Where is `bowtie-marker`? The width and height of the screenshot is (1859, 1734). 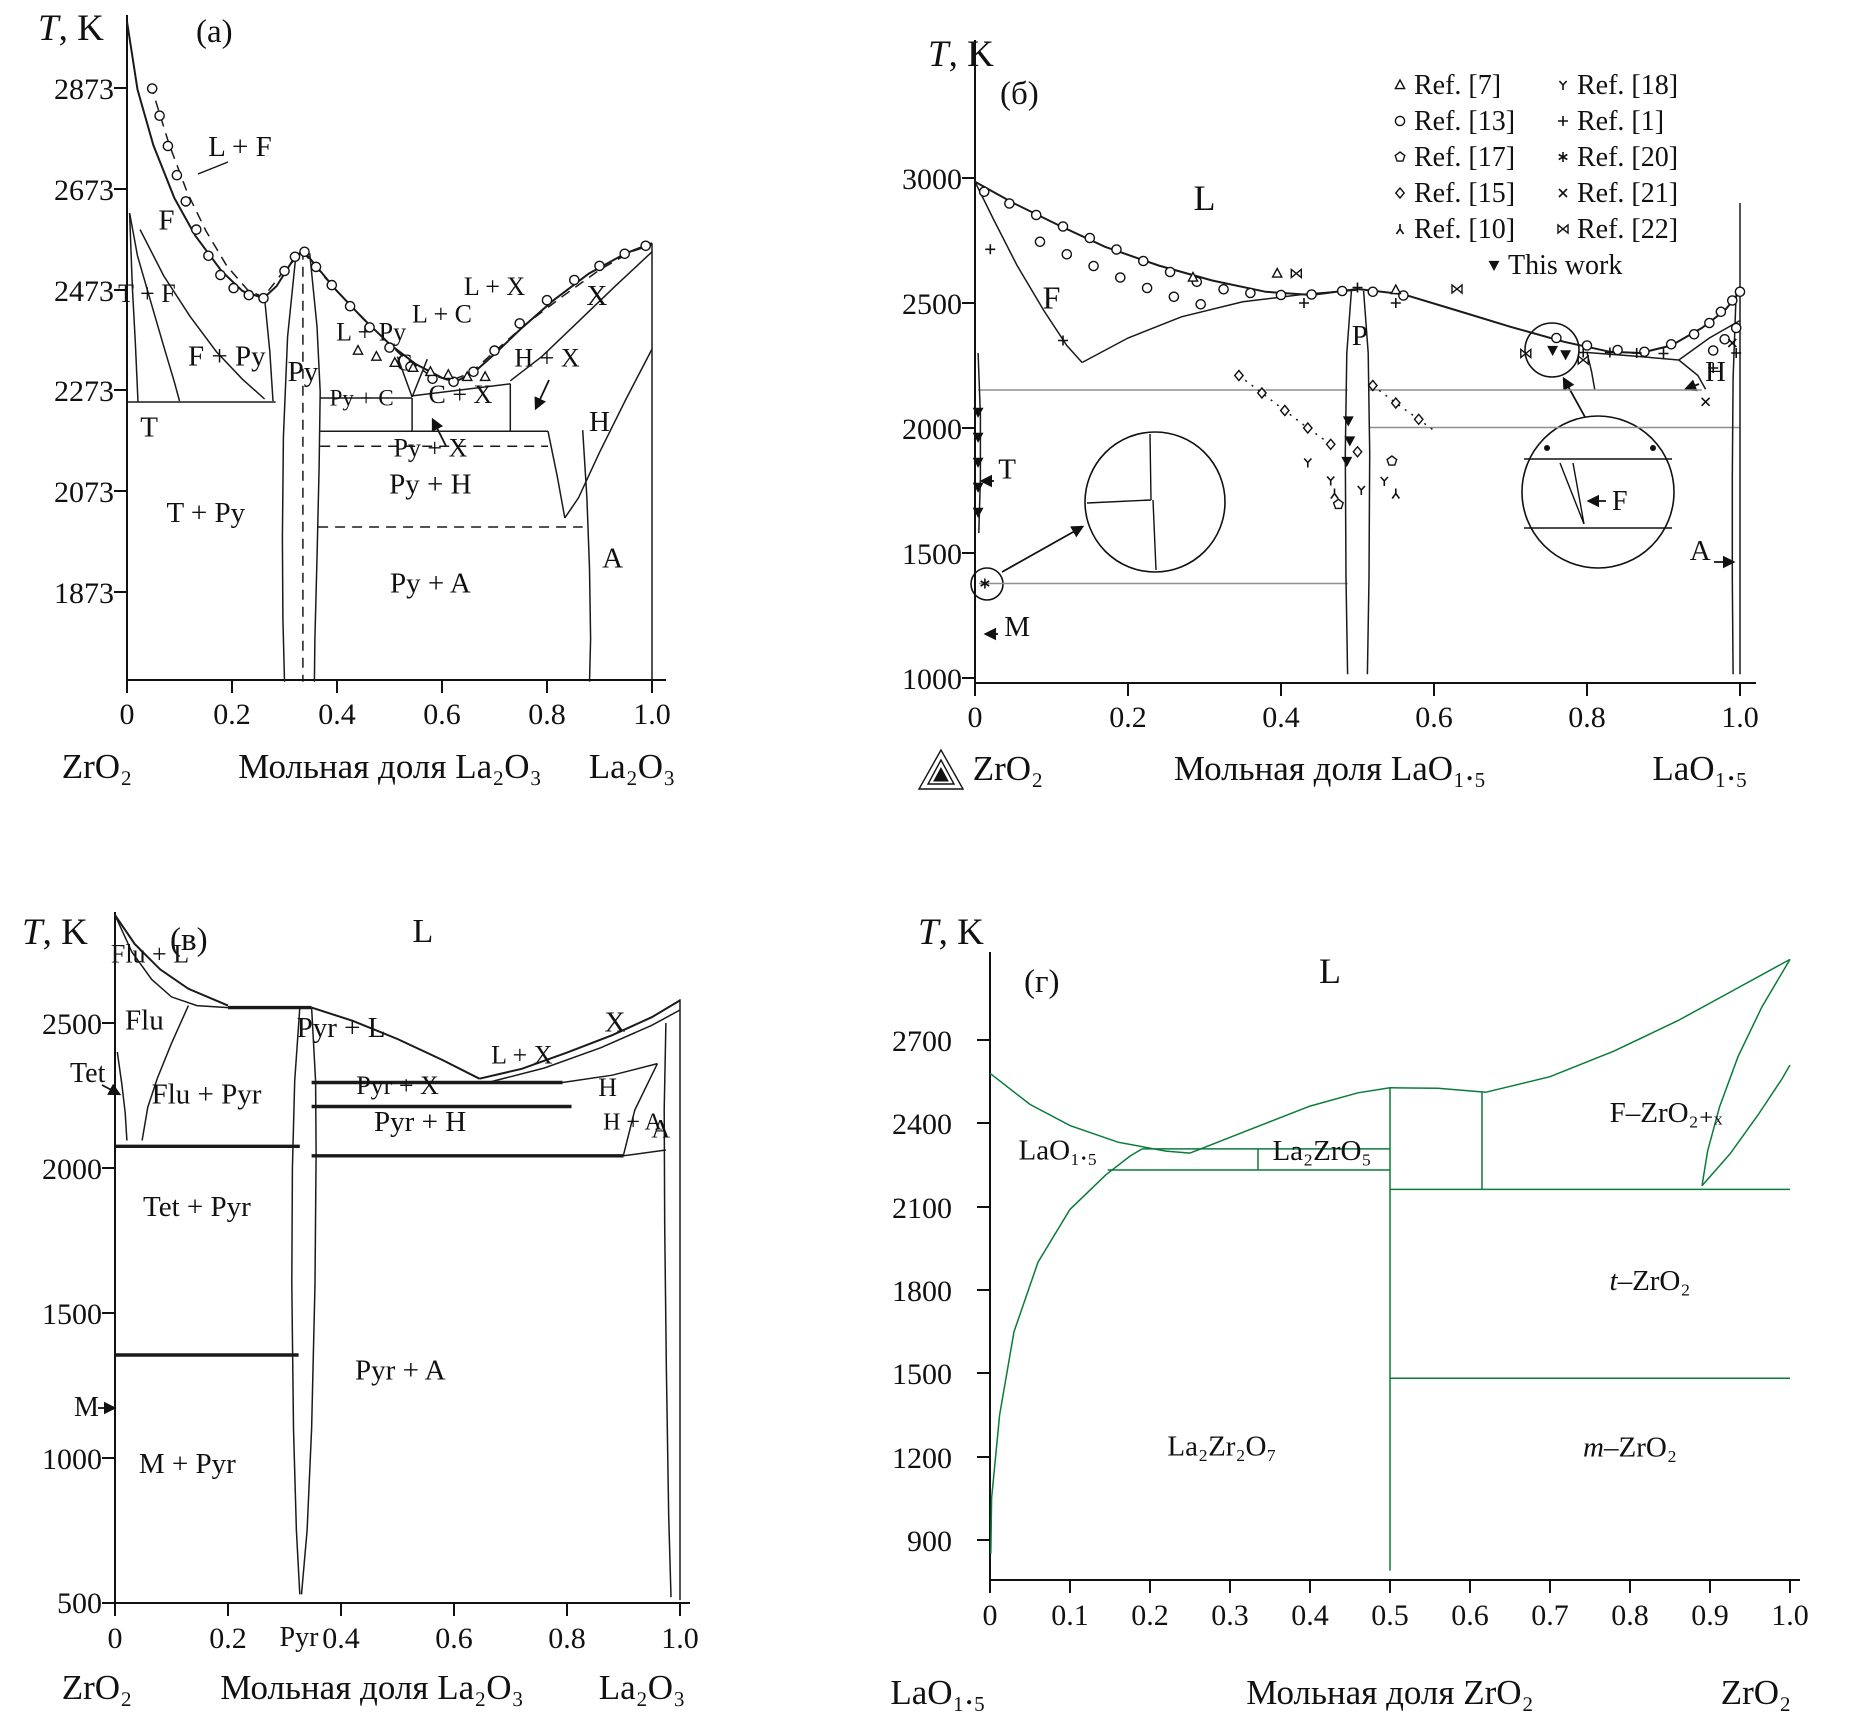 bowtie-marker is located at coordinates (1563, 229).